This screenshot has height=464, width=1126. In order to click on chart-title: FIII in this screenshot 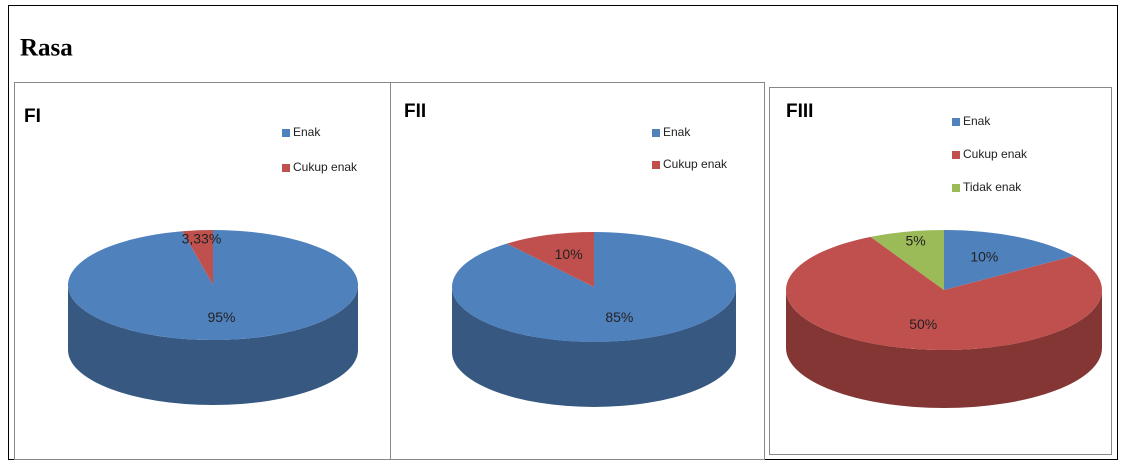, I will do `click(799, 111)`.